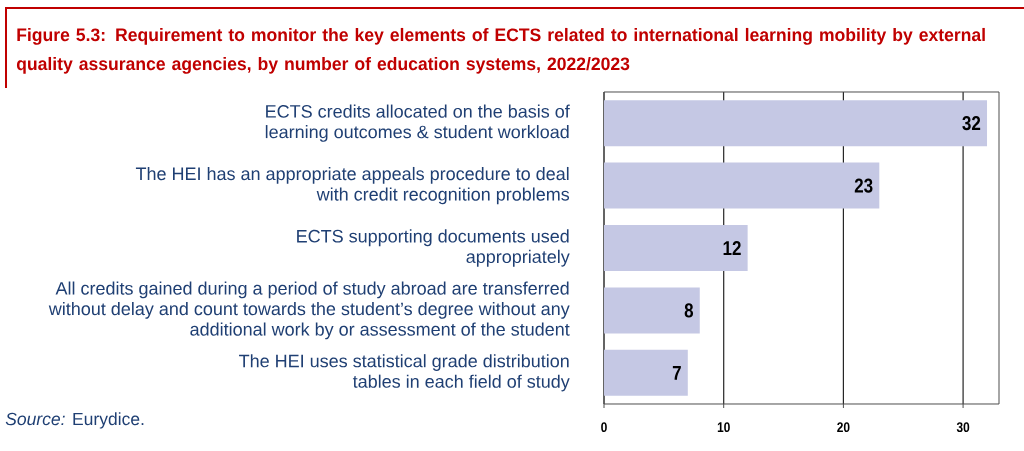 Image resolution: width=1024 pixels, height=451 pixels. What do you see at coordinates (352, 185) in the screenshot?
I see `y-tick-label: The HEI has an appropriate appeals procedure to deal with credit recognition problems` at bounding box center [352, 185].